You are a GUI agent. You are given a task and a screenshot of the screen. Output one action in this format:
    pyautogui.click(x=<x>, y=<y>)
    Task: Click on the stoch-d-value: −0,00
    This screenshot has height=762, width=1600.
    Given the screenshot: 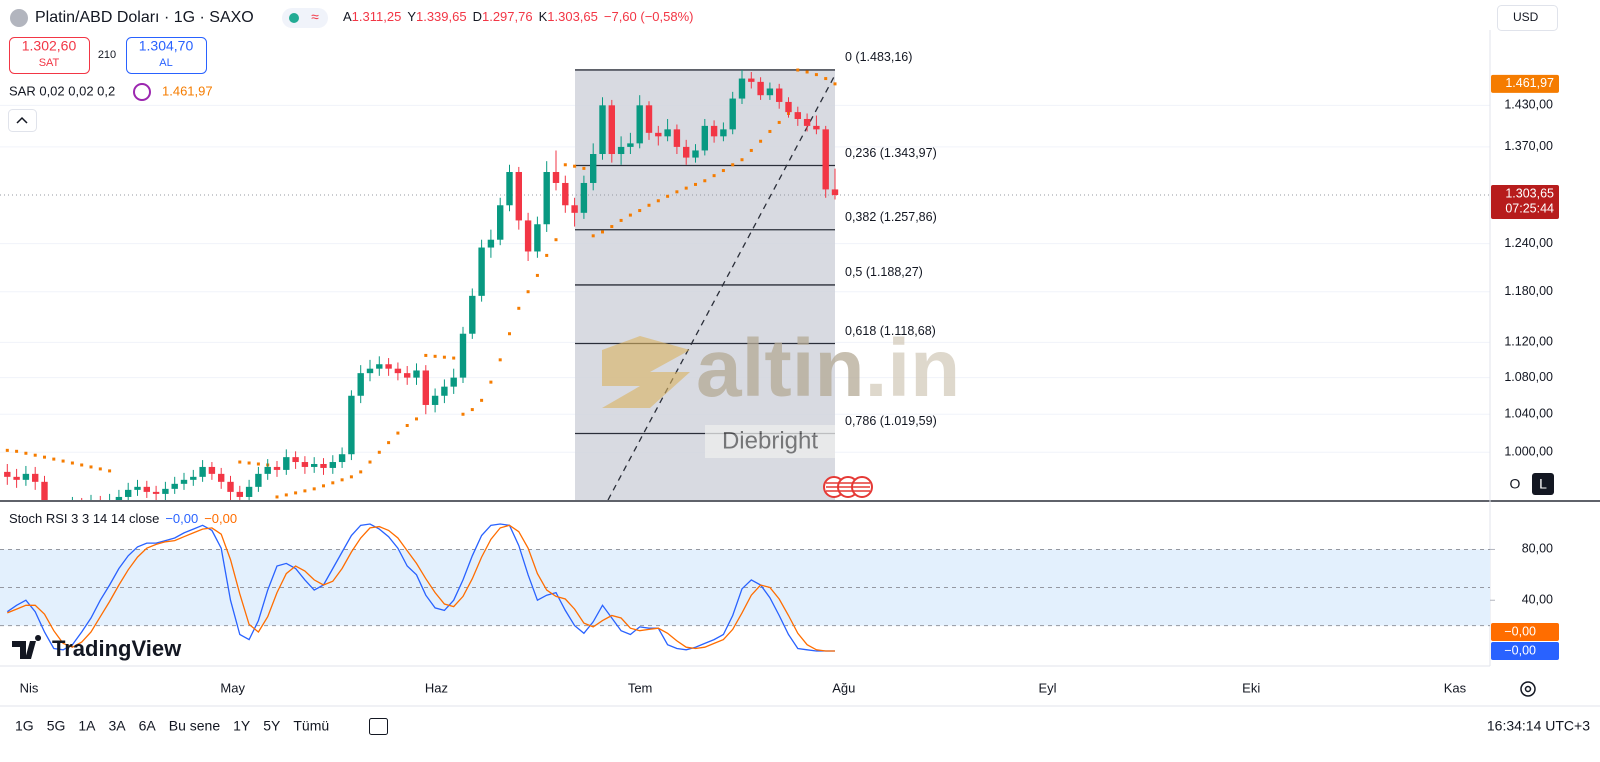 What is the action you would take?
    pyautogui.click(x=220, y=518)
    